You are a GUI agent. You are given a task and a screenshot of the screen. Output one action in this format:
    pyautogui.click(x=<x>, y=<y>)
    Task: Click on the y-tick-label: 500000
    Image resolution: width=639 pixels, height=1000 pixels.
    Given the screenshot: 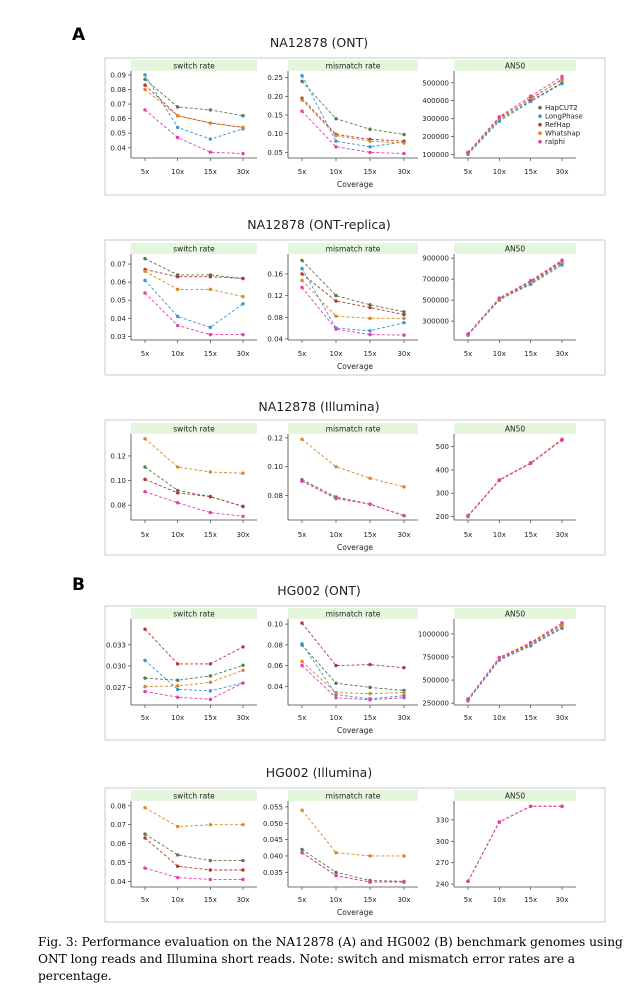 What is the action you would take?
    pyautogui.click(x=435, y=681)
    